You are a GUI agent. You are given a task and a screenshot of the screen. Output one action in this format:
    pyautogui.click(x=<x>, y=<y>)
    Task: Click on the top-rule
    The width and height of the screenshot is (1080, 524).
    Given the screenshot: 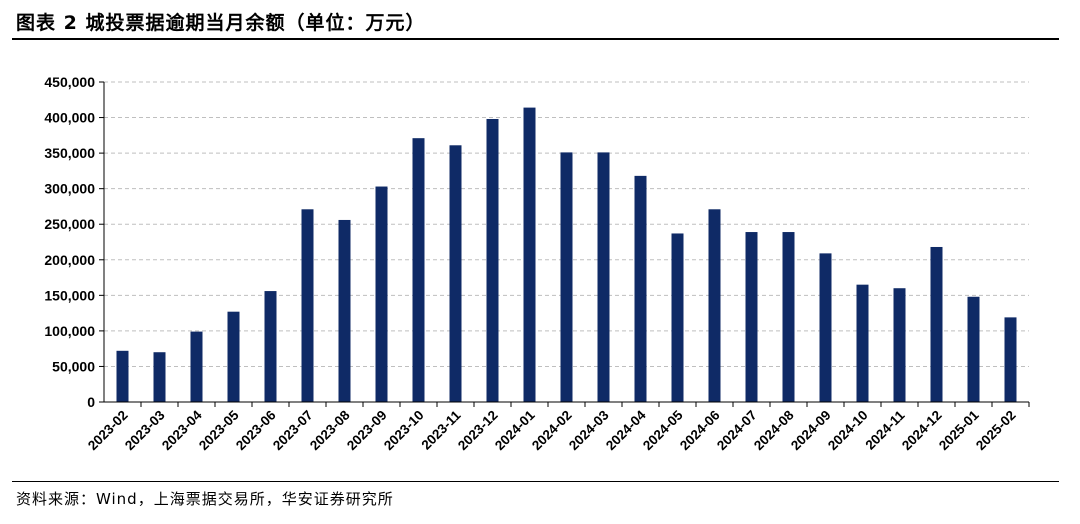 What is the action you would take?
    pyautogui.click(x=535, y=39)
    